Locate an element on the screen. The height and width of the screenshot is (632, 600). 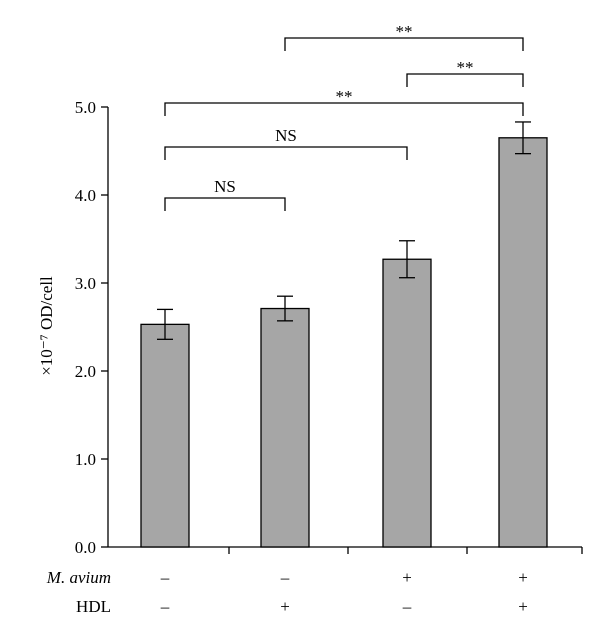
y-tick-label: 0.0 is located at coordinates (85, 547).